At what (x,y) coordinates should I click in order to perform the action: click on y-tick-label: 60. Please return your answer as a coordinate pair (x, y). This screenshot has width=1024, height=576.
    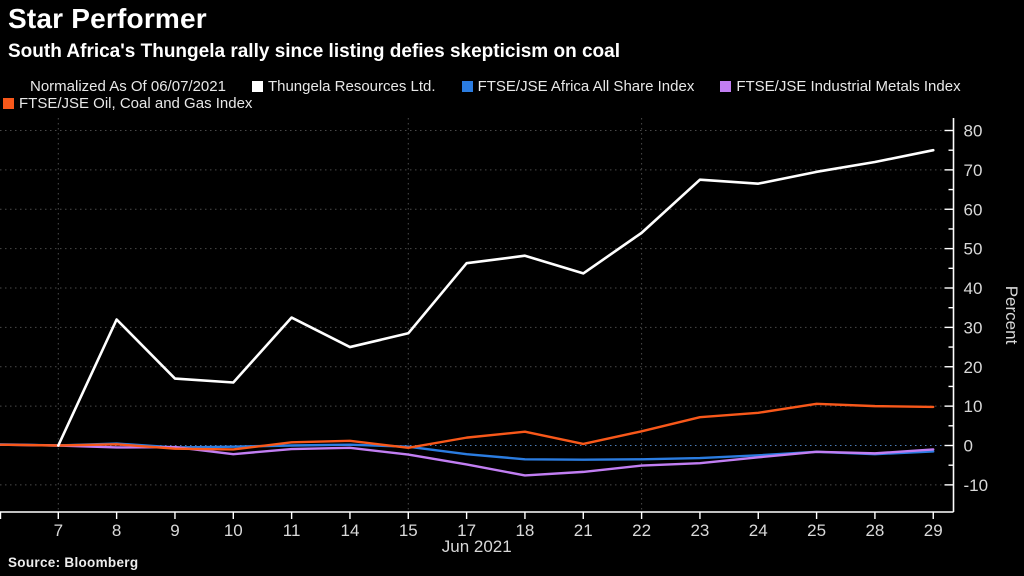
    Looking at the image, I should click on (973, 209).